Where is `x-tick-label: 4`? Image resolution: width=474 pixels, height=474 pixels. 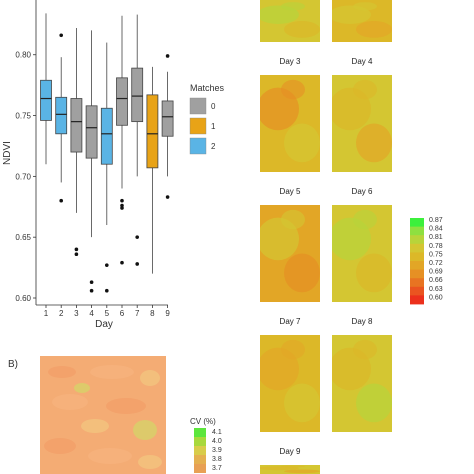
x-tick-label: 4 is located at coordinates (91, 313).